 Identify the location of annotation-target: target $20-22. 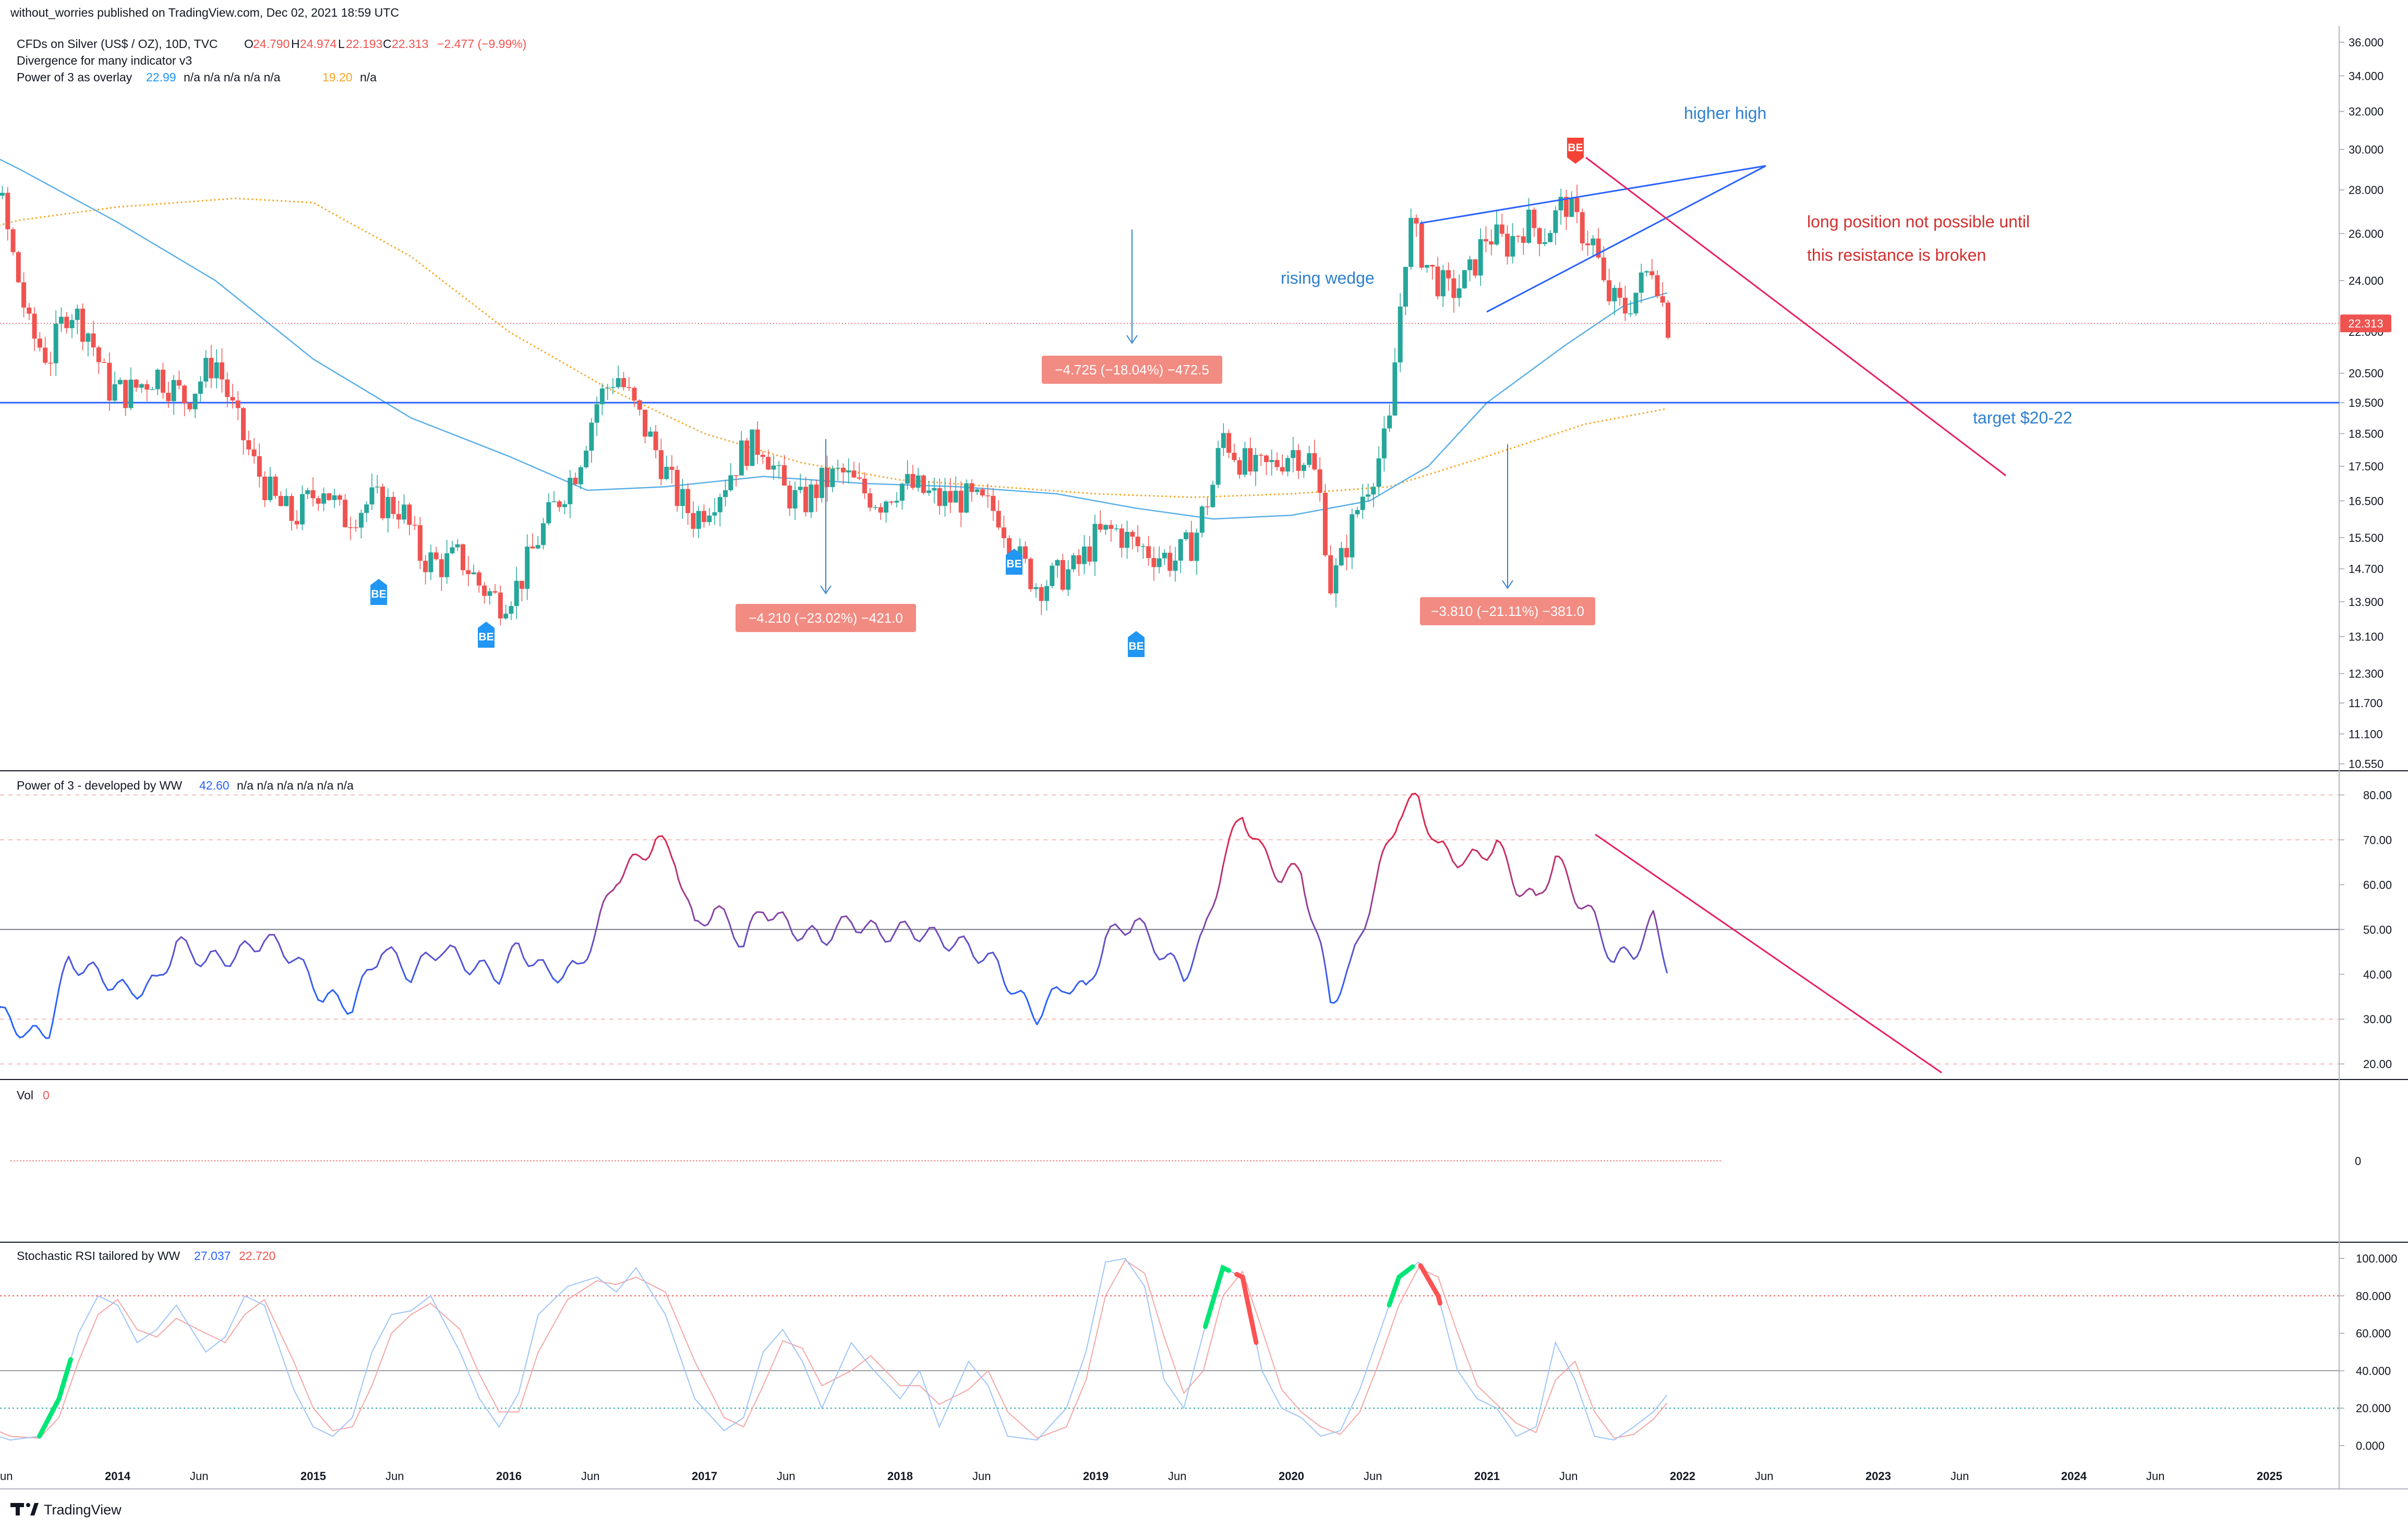
(2022, 418).